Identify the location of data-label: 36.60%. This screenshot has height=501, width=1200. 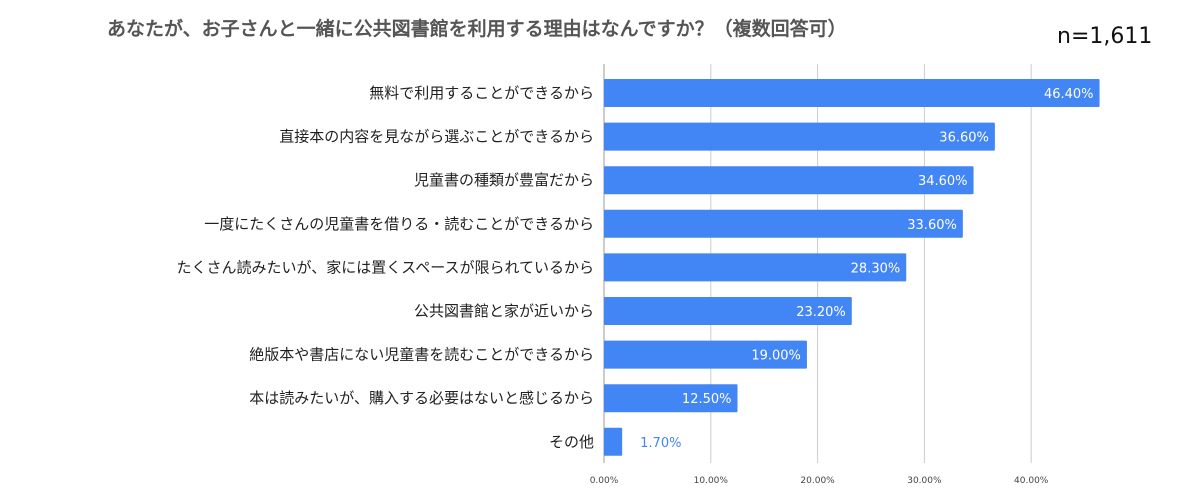
(964, 138).